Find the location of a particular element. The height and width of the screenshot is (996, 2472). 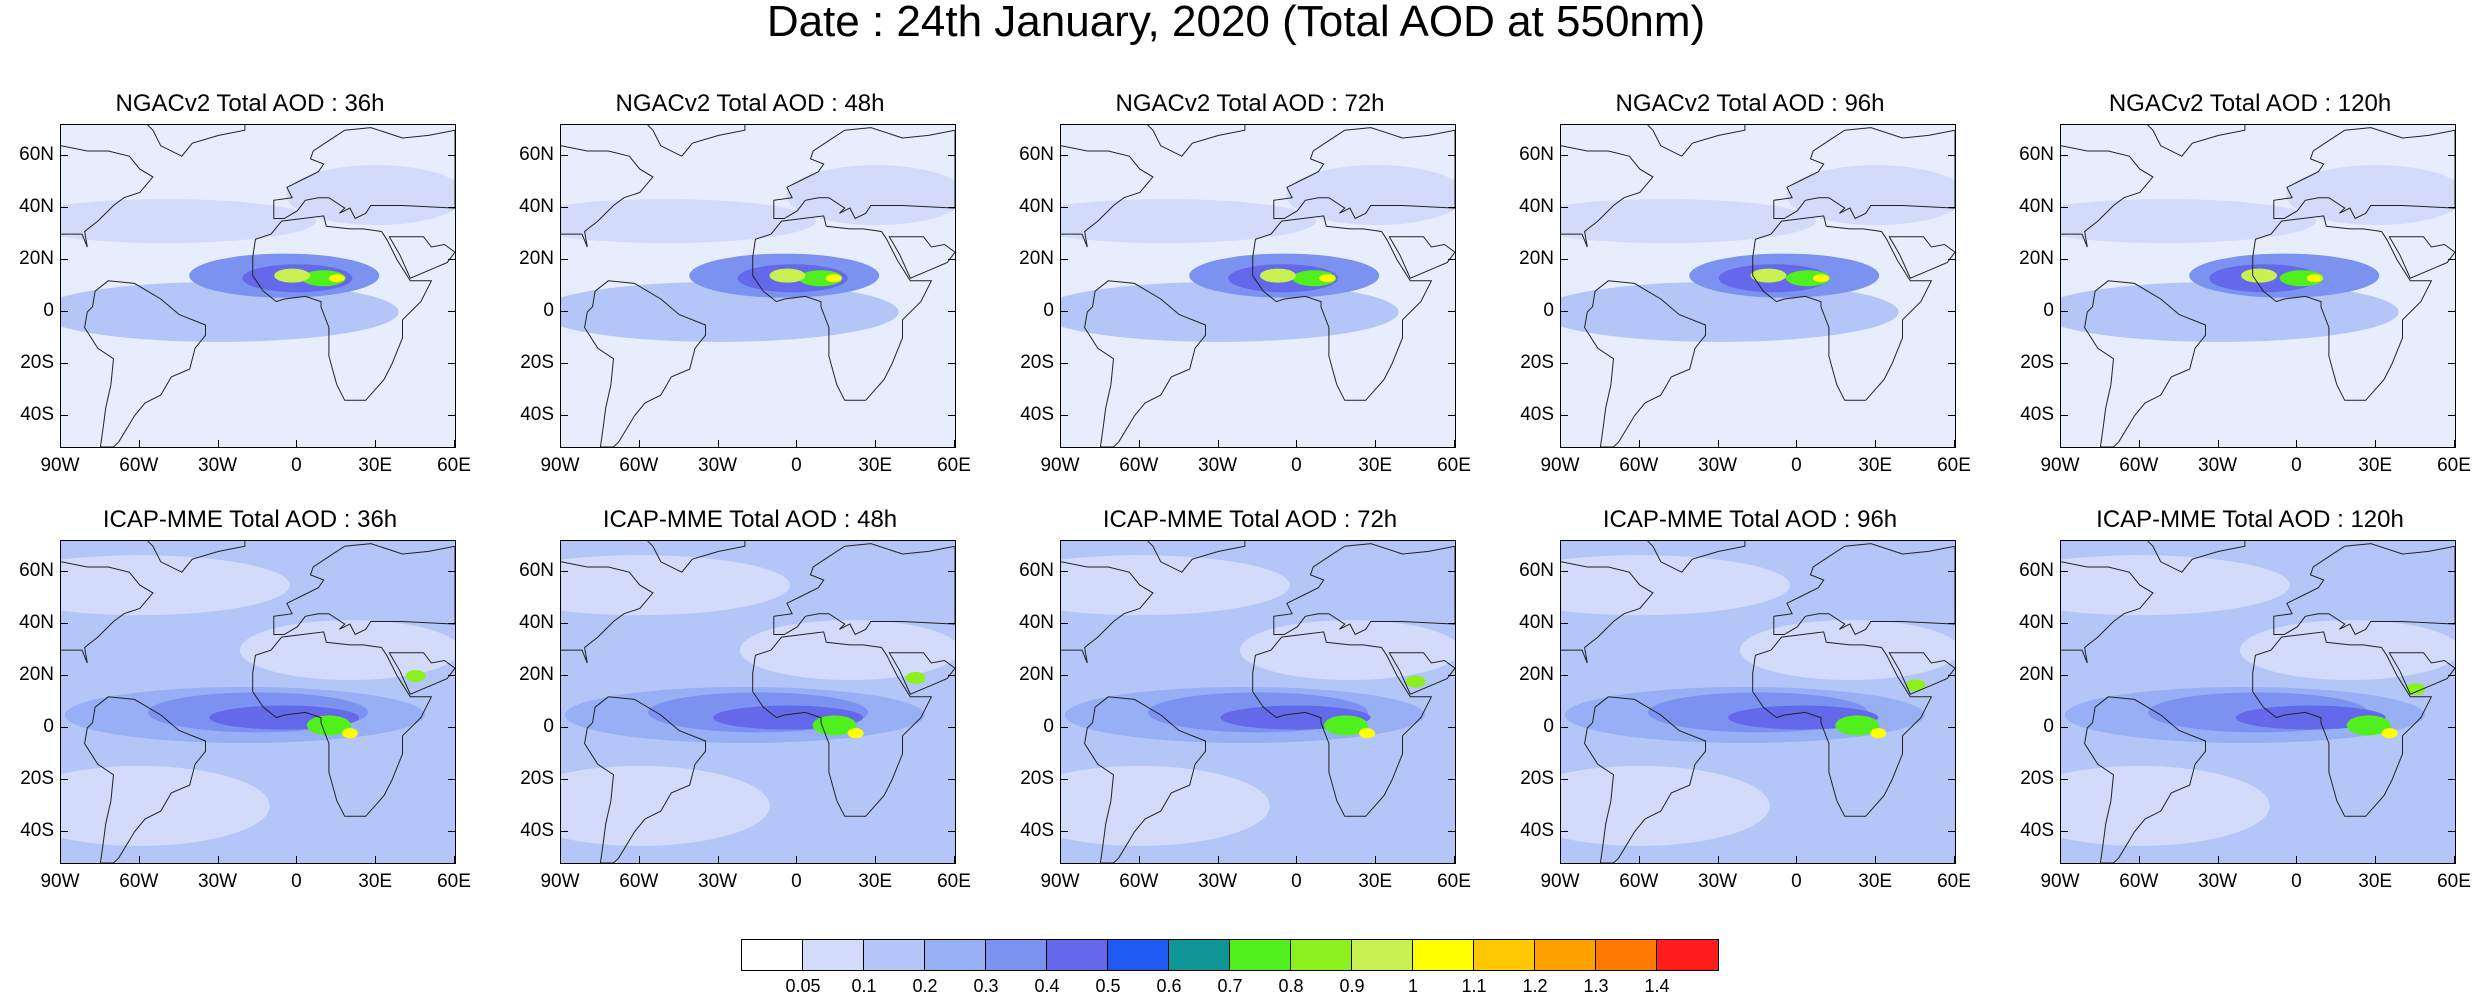

colorbar-label: 1 is located at coordinates (1412, 986).